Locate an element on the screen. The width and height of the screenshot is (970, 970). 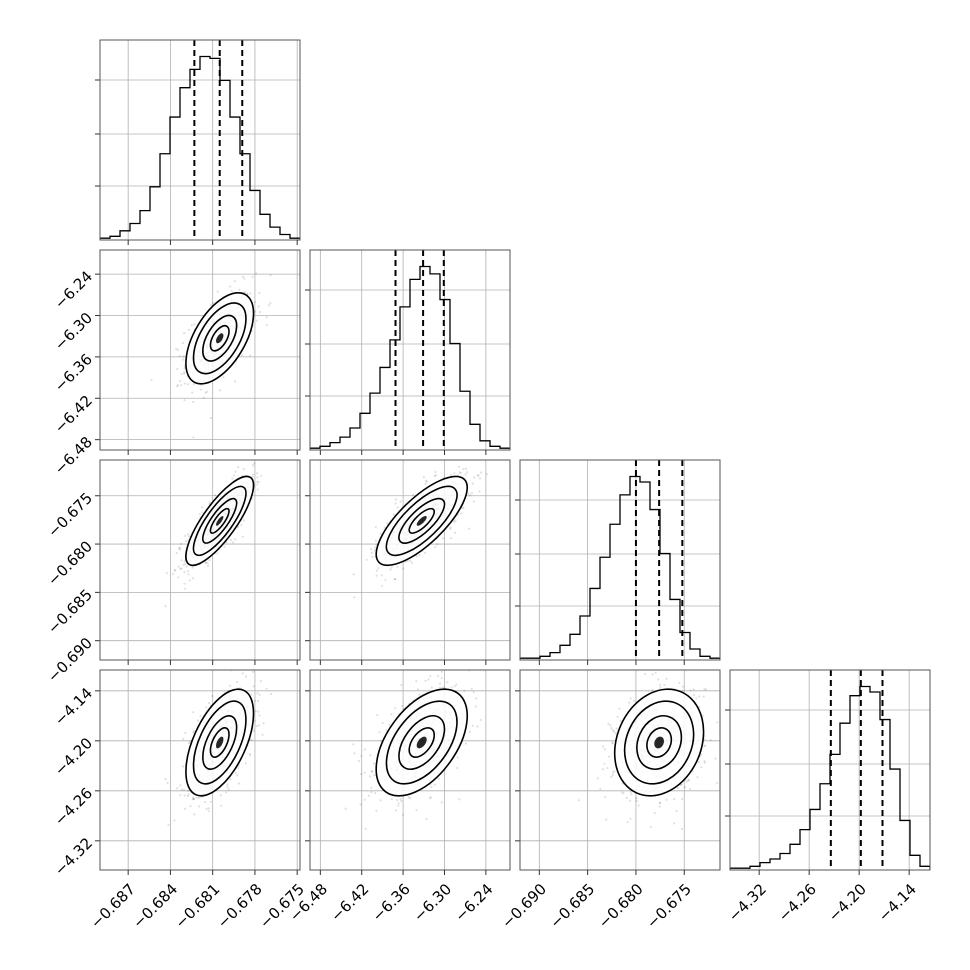
y-tick-label: −6.36 is located at coordinates (73, 372).